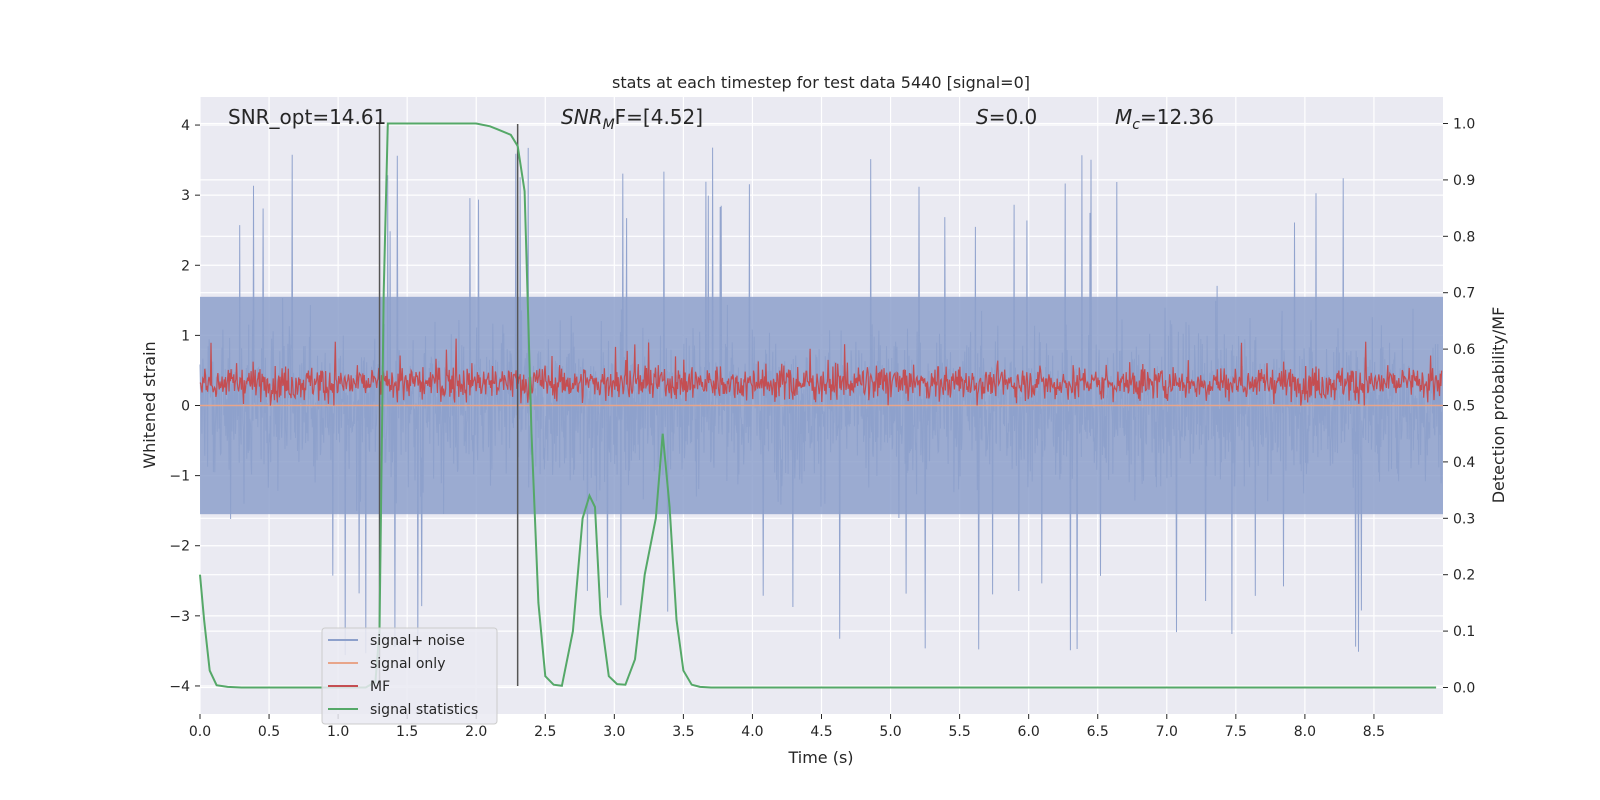 This screenshot has height=800, width=1600. I want to click on y-axis-right-label: Detection probability/MF, so click(1498, 405).